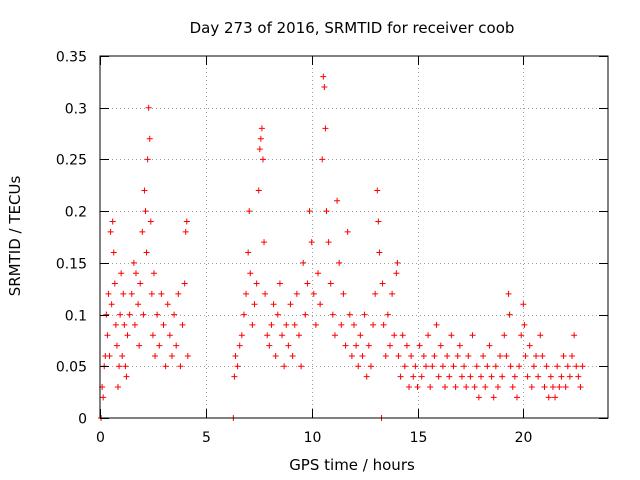 Image resolution: width=640 pixels, height=480 pixels. What do you see at coordinates (71, 265) in the screenshot?
I see `y-tick-label: 0.15` at bounding box center [71, 265].